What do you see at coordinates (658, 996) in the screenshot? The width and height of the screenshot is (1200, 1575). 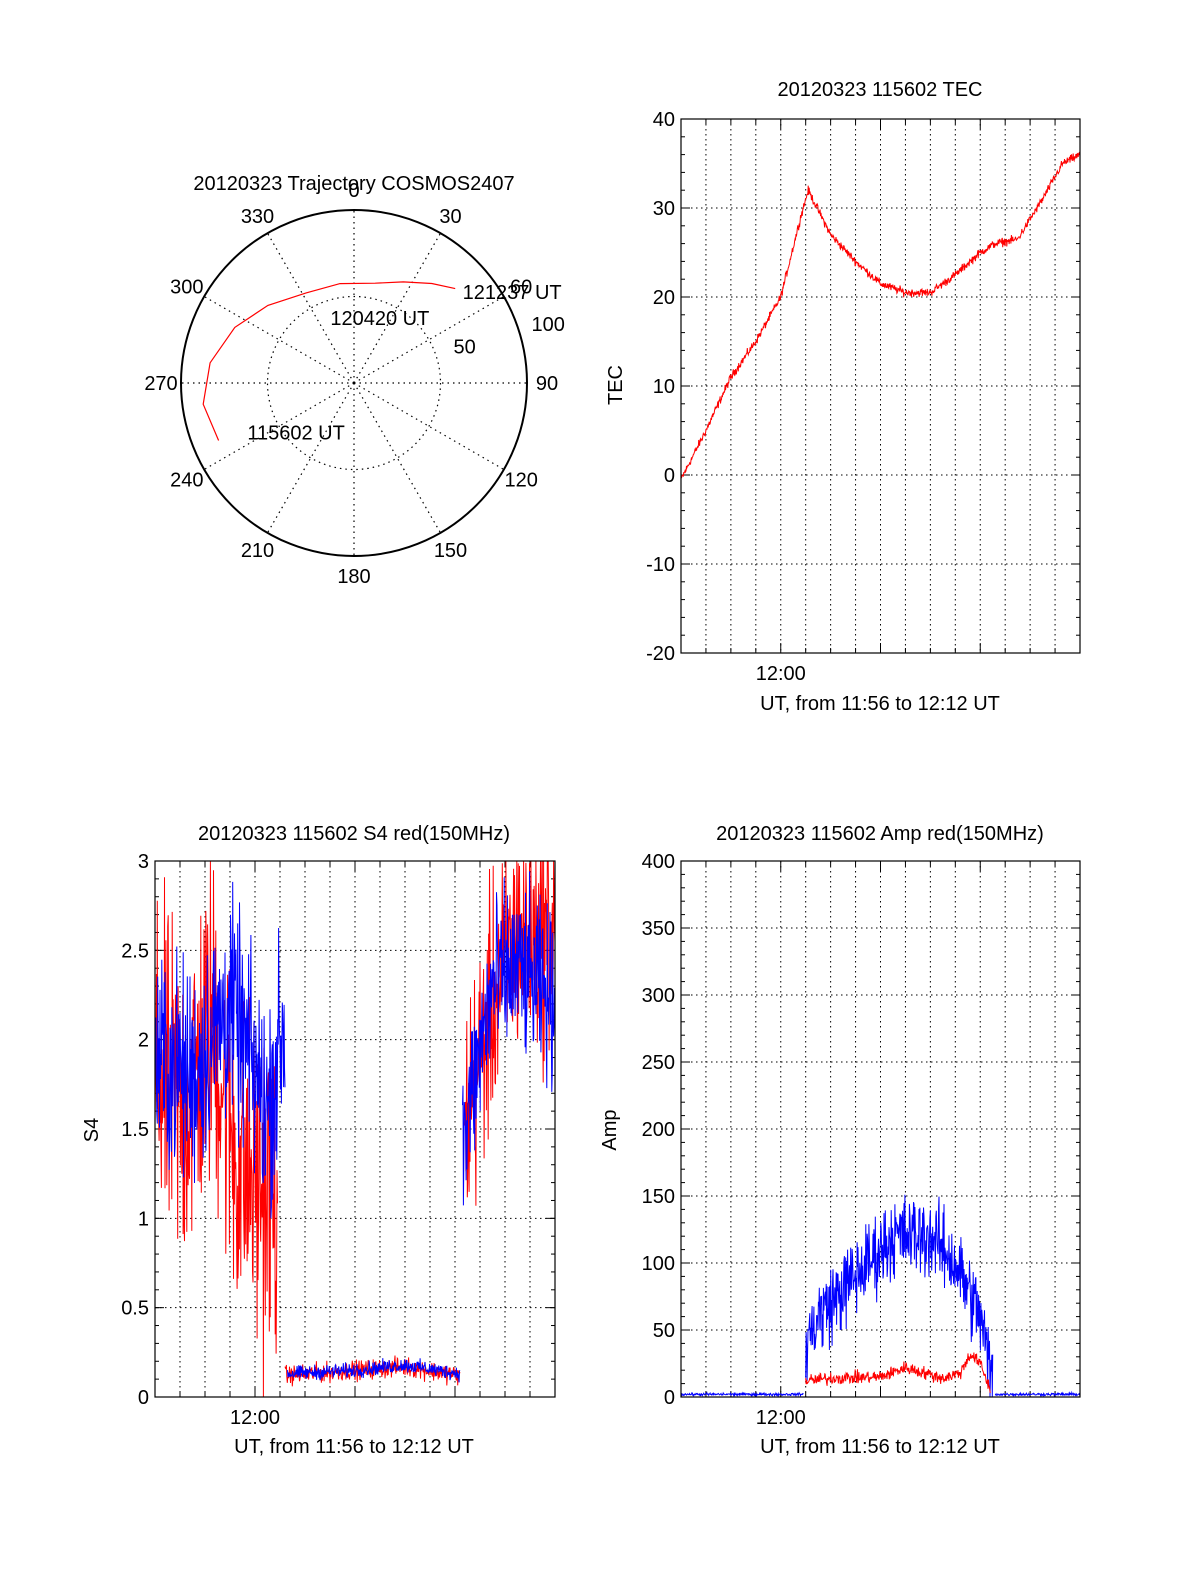 I see `amp-ytick-label: 300` at bounding box center [658, 996].